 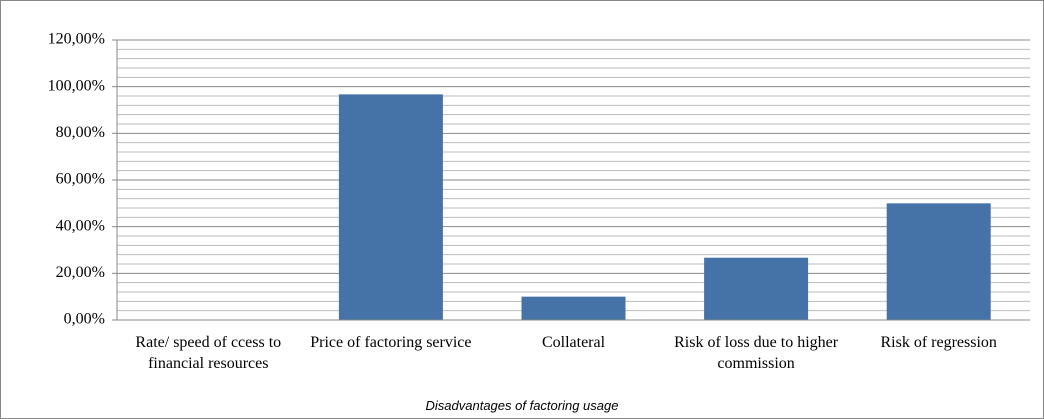 What do you see at coordinates (80, 179) in the screenshot?
I see `y-tick-label: 60,00%` at bounding box center [80, 179].